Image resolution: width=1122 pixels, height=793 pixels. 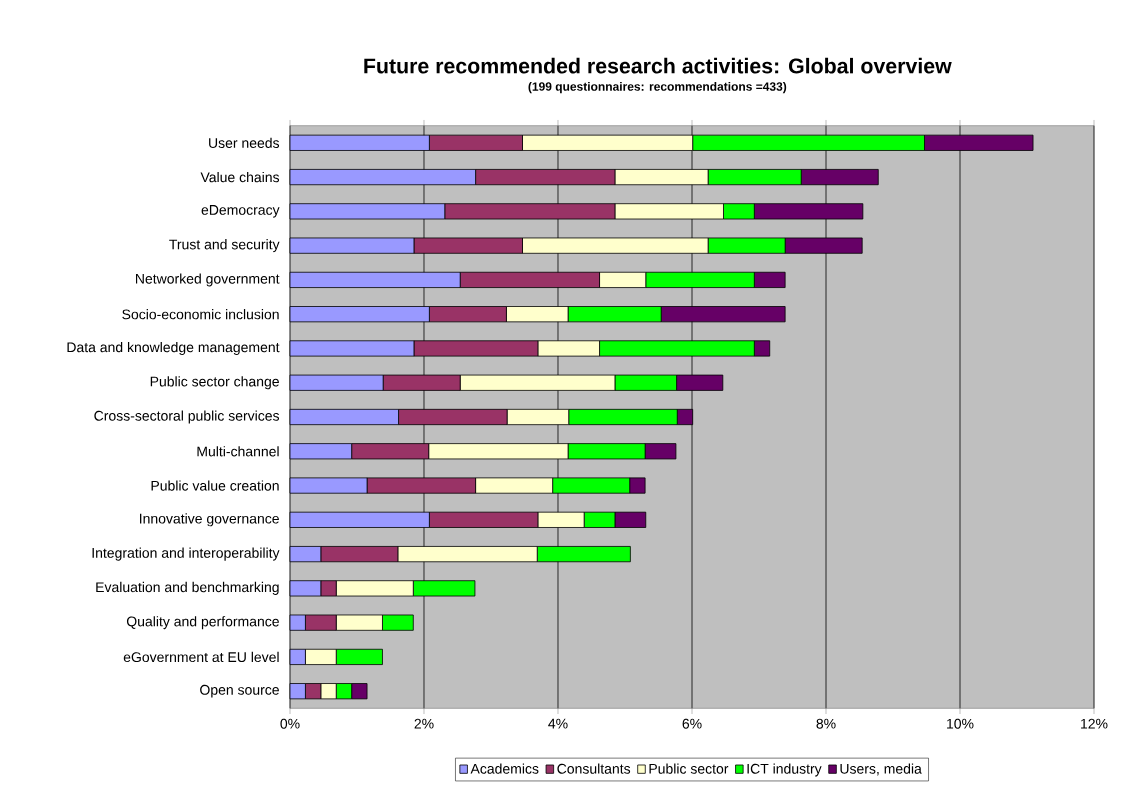 I want to click on y-tick-label: Evaluation and benchmarking, so click(x=187, y=588).